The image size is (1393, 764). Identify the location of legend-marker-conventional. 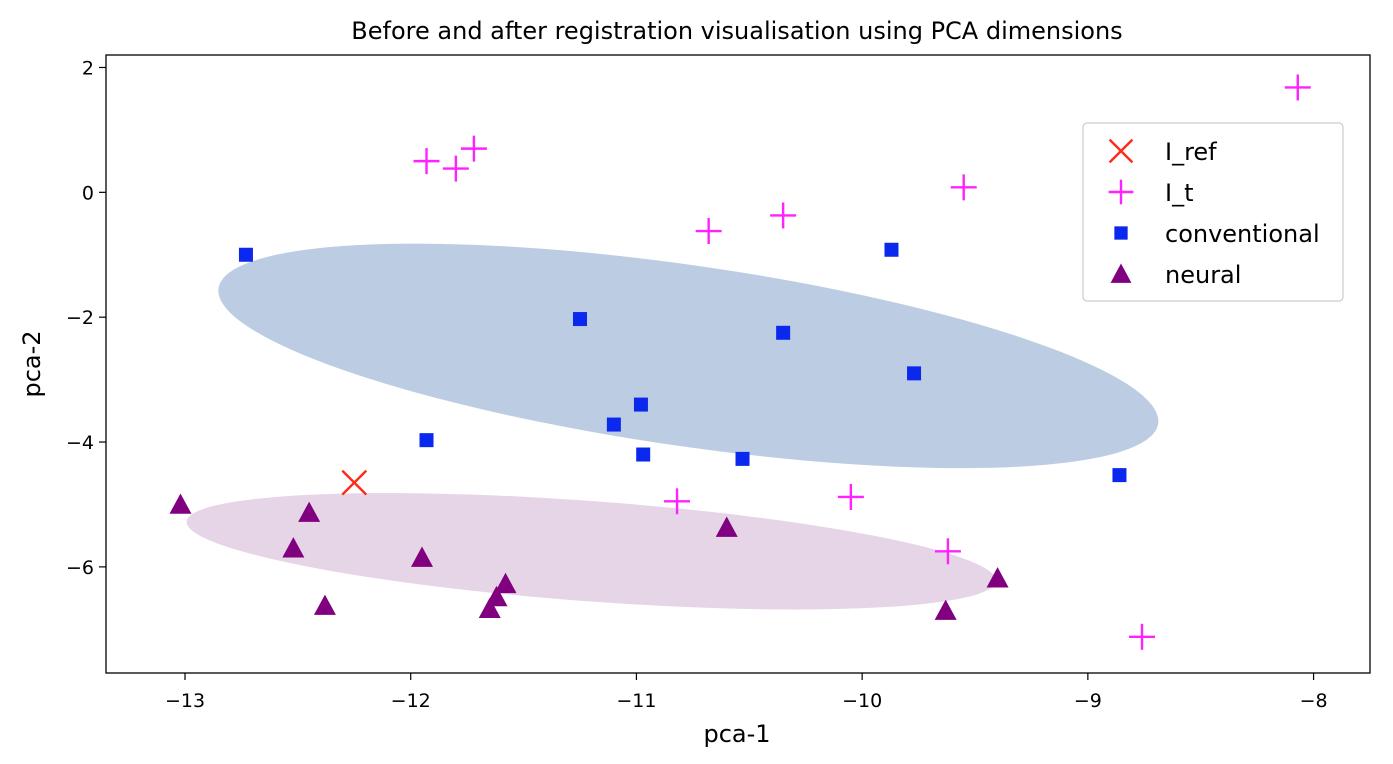
(1121, 233).